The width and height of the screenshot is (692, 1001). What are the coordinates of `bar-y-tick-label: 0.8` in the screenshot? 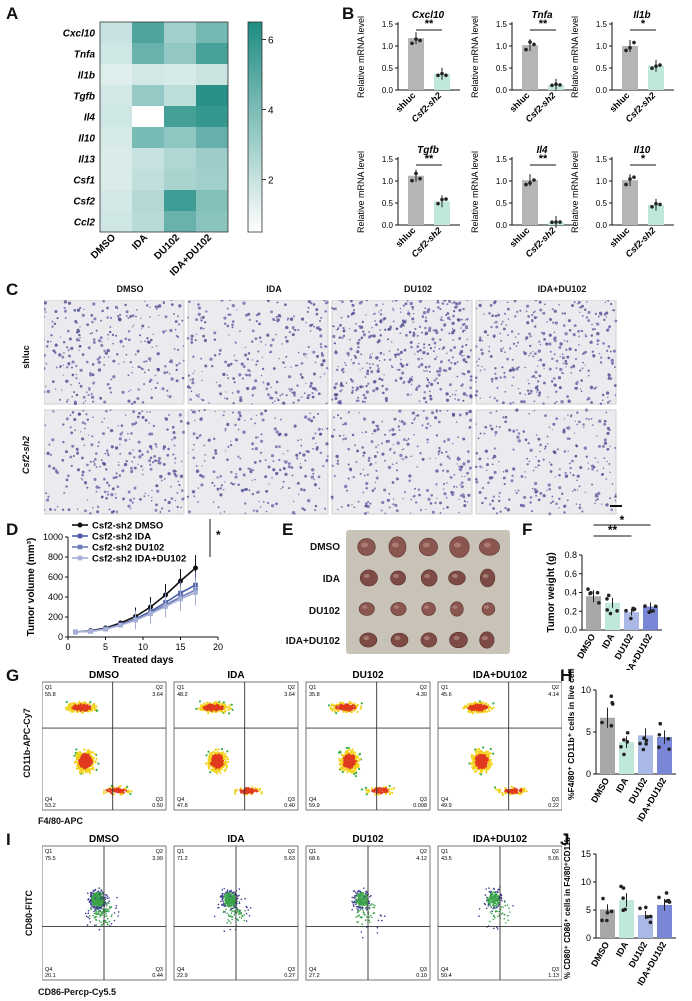 It's located at (570, 555).